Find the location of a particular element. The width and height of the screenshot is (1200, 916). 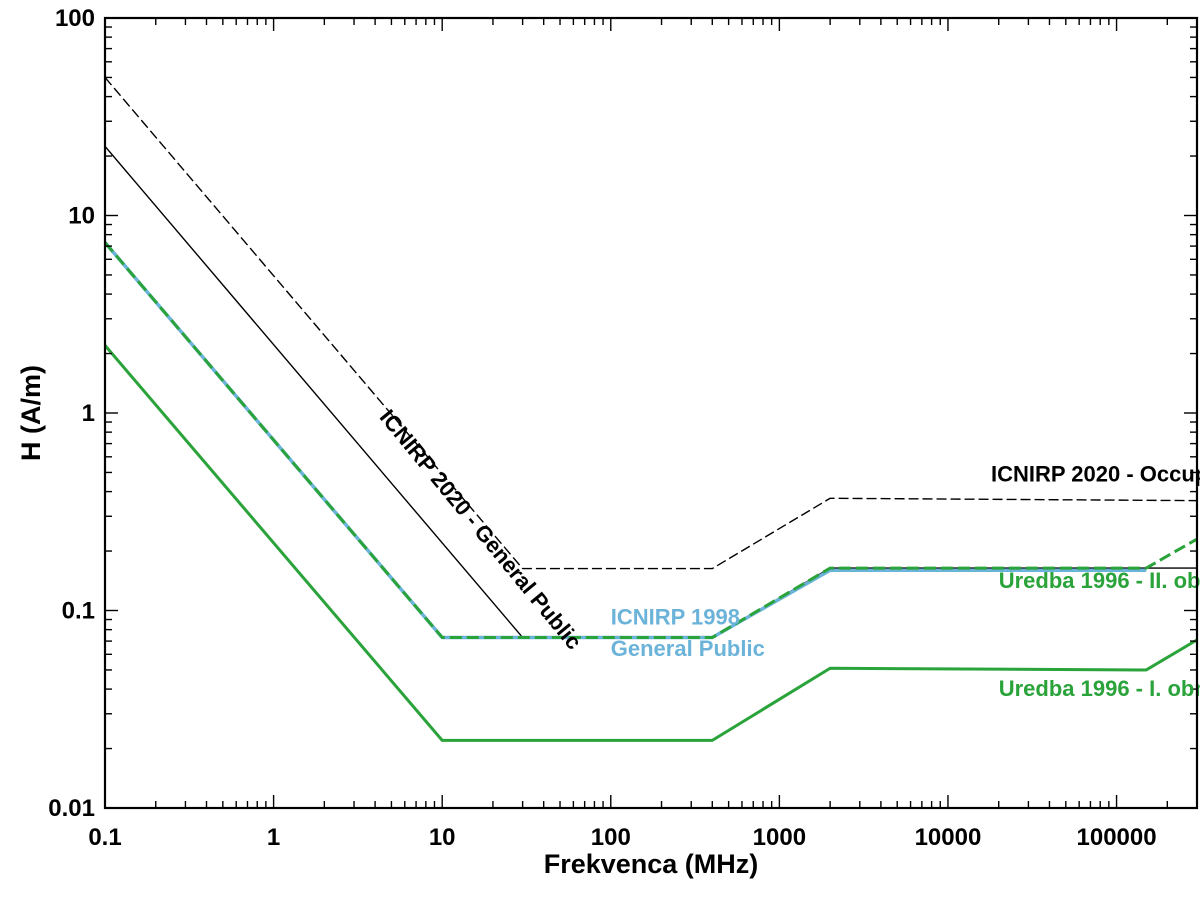

x-axis-title: Frekvenca (MHz) is located at coordinates (651, 864).